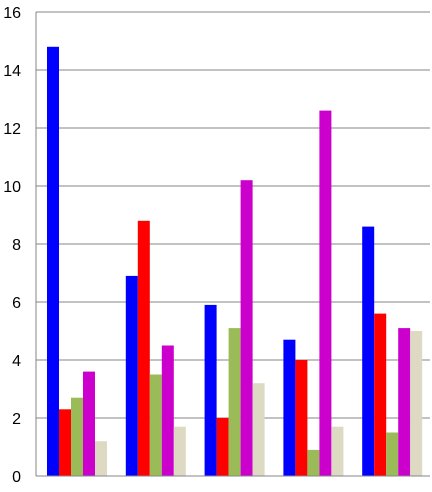 Image resolution: width=432 pixels, height=492 pixels. Describe the element at coordinates (16, 303) in the screenshot. I see `y-tick-label: 6` at that location.